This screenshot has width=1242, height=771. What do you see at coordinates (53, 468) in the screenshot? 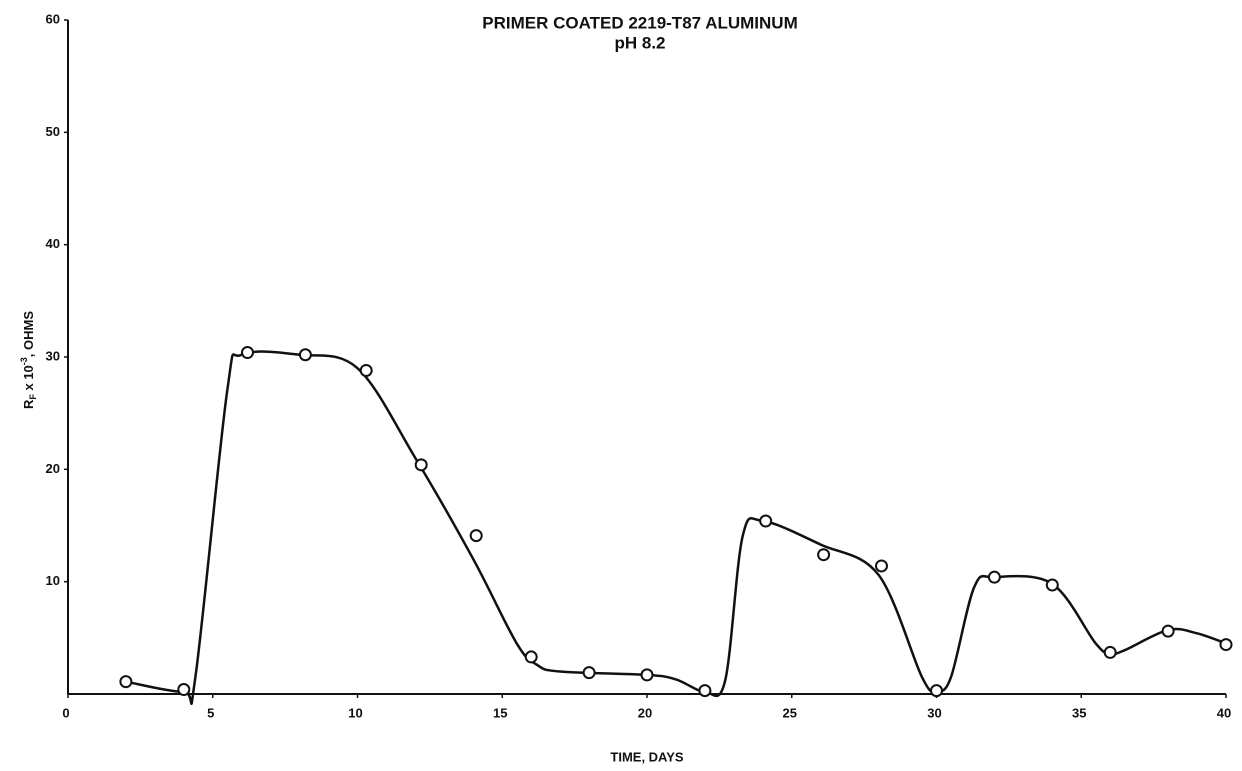
I see `y-tick-label: 20` at bounding box center [53, 468].